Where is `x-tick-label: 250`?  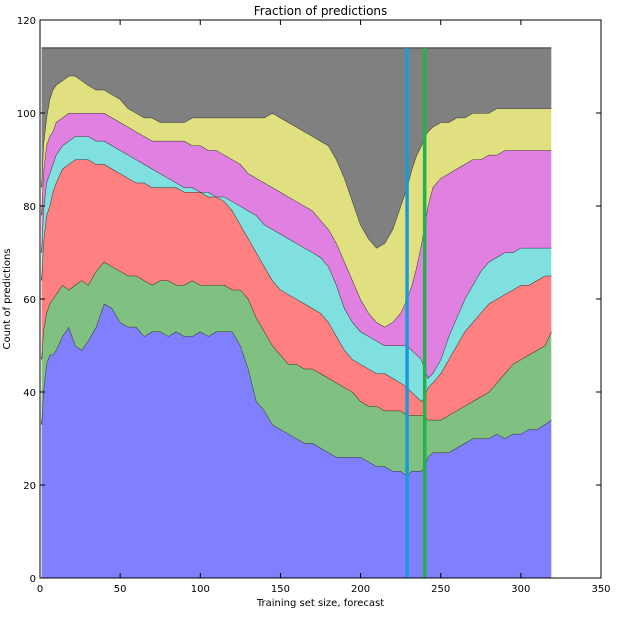
x-tick-label: 250 is located at coordinates (440, 589).